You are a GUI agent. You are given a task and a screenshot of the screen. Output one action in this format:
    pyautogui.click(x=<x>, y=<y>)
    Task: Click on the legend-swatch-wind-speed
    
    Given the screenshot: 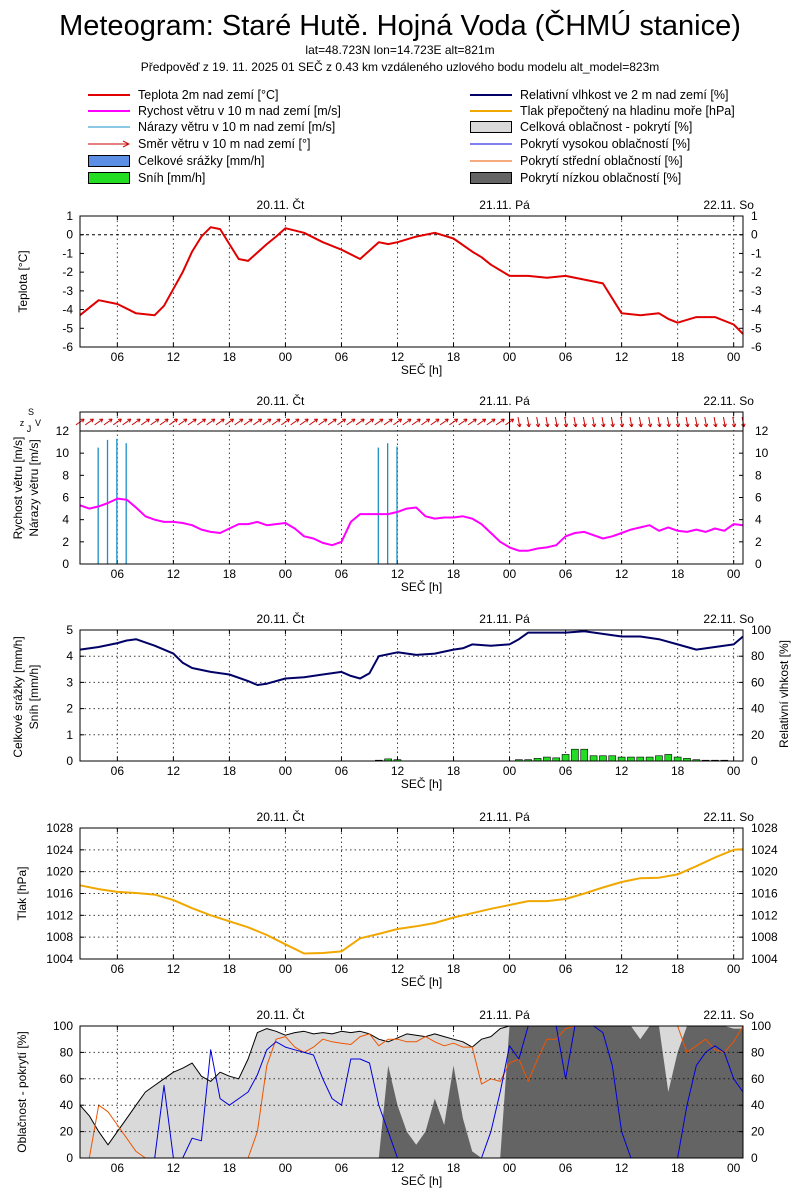 What is the action you would take?
    pyautogui.click(x=109, y=111)
    